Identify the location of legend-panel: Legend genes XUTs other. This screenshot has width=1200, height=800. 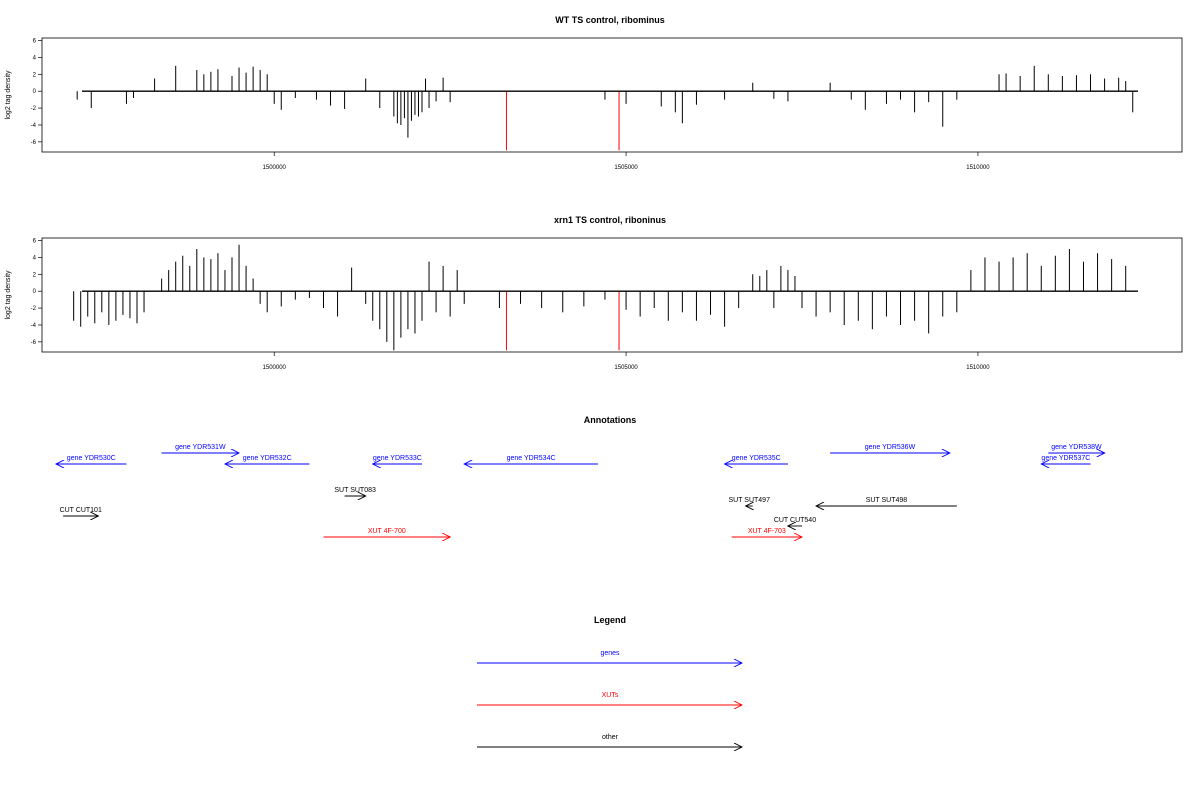
(609, 681).